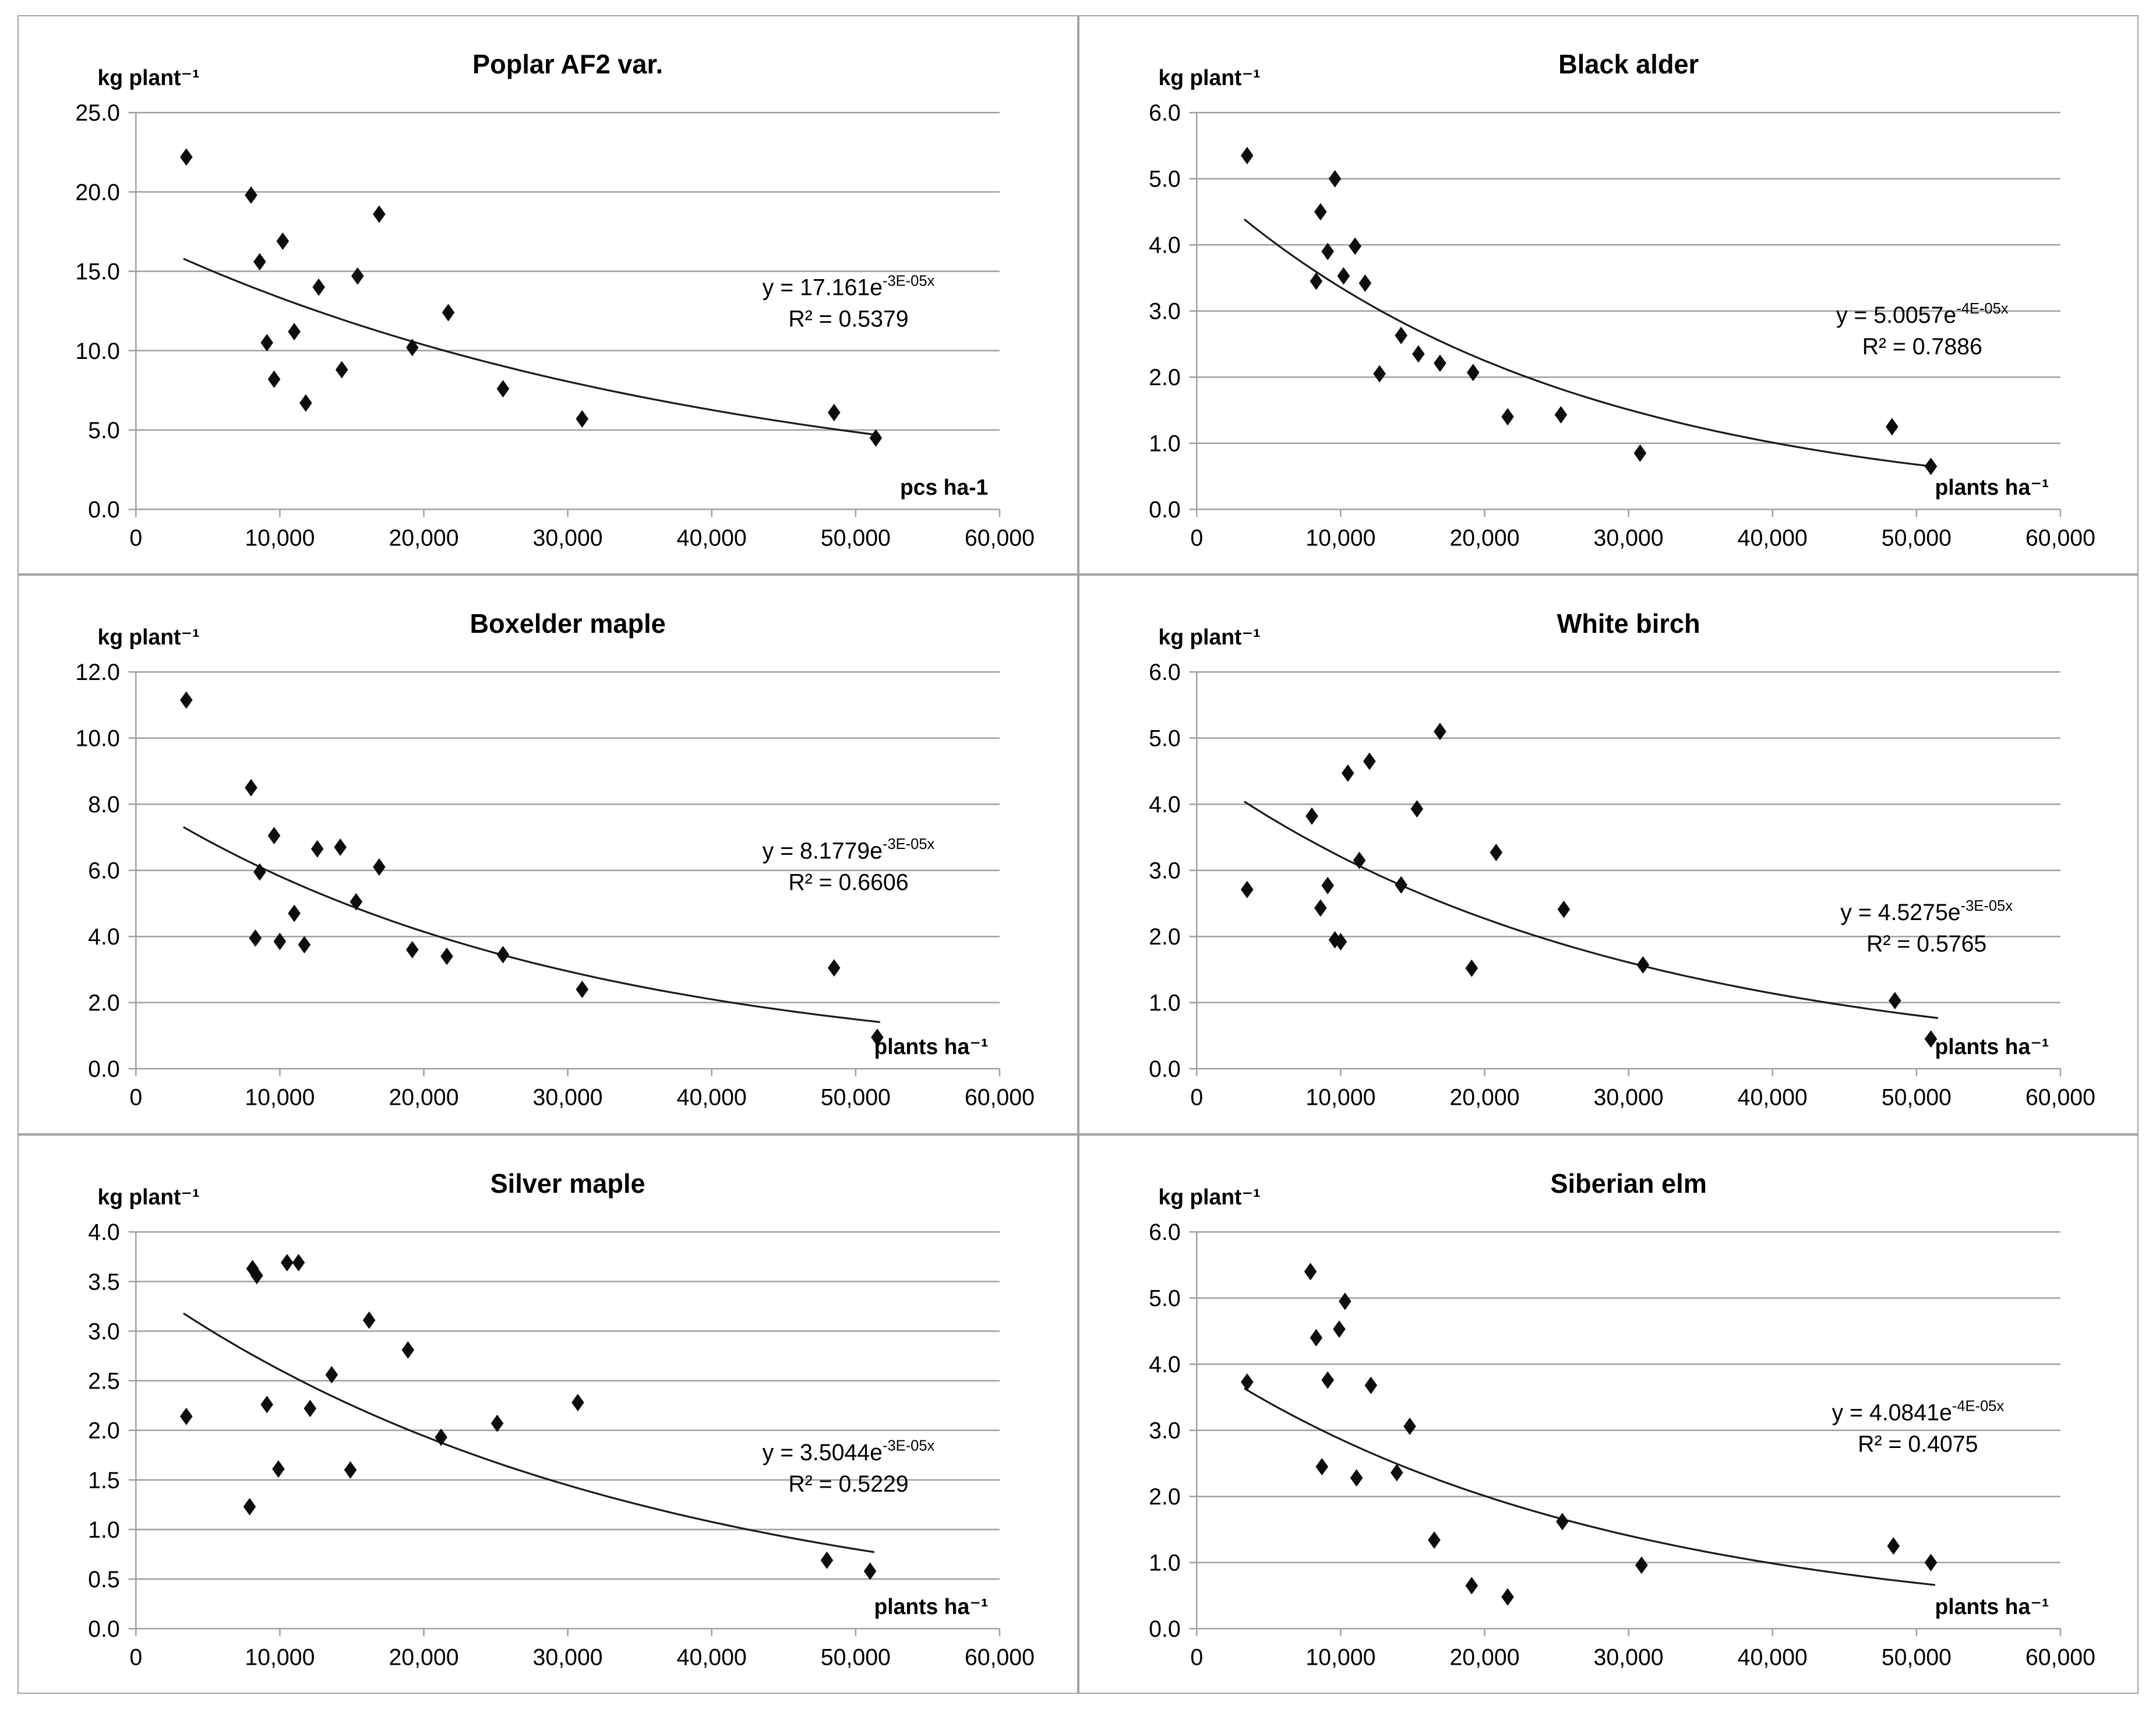 The height and width of the screenshot is (1709, 2156). I want to click on y-tick-label: 12.0, so click(97, 673).